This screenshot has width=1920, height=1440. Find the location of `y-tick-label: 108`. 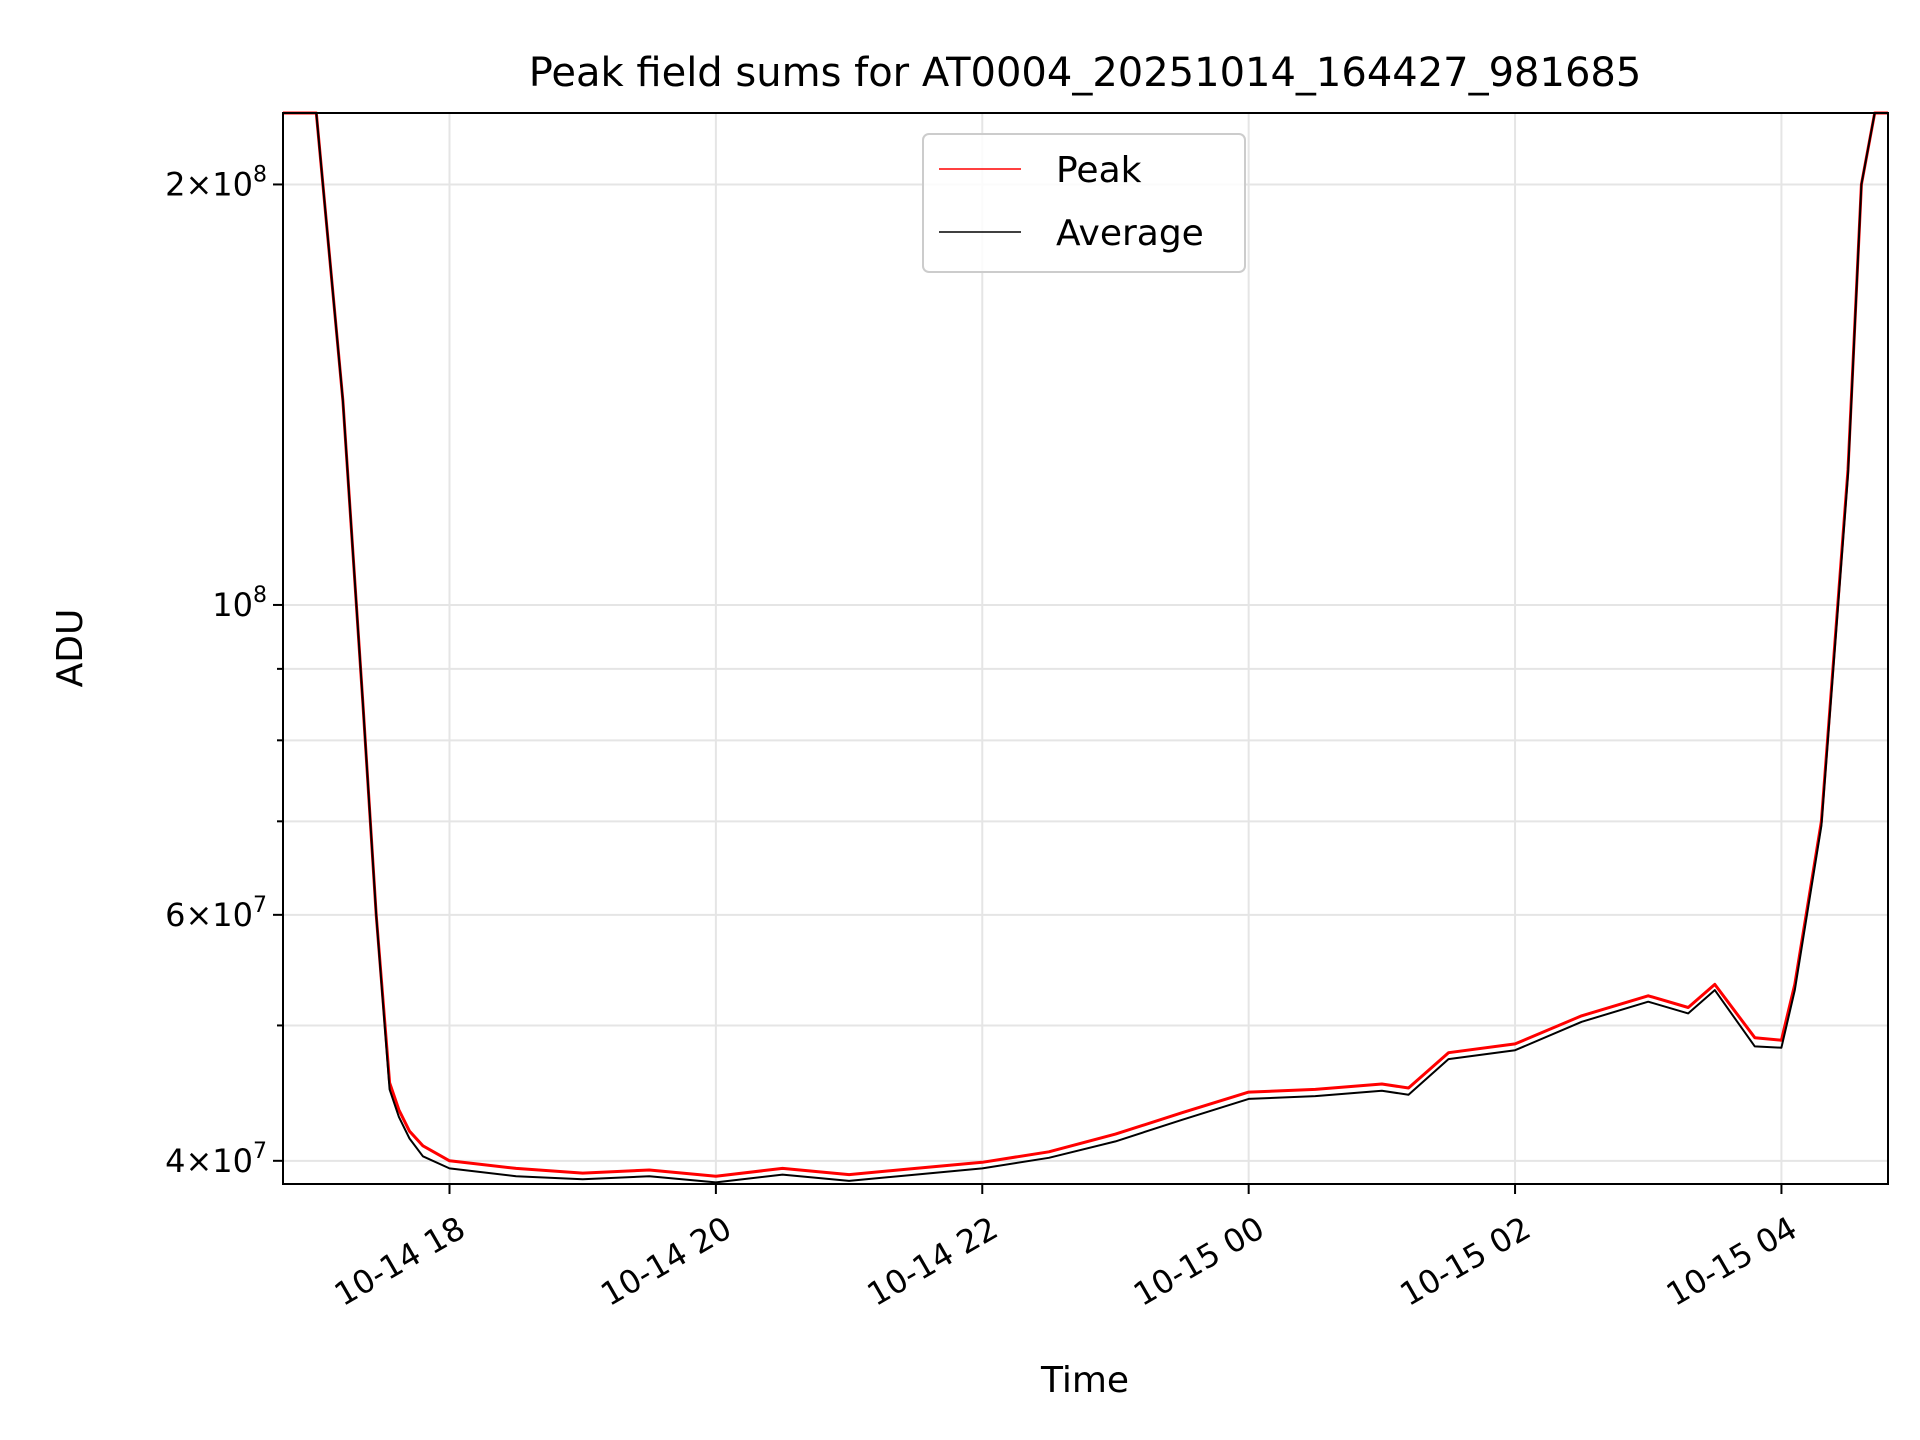

y-tick-label: 108 is located at coordinates (239, 603).